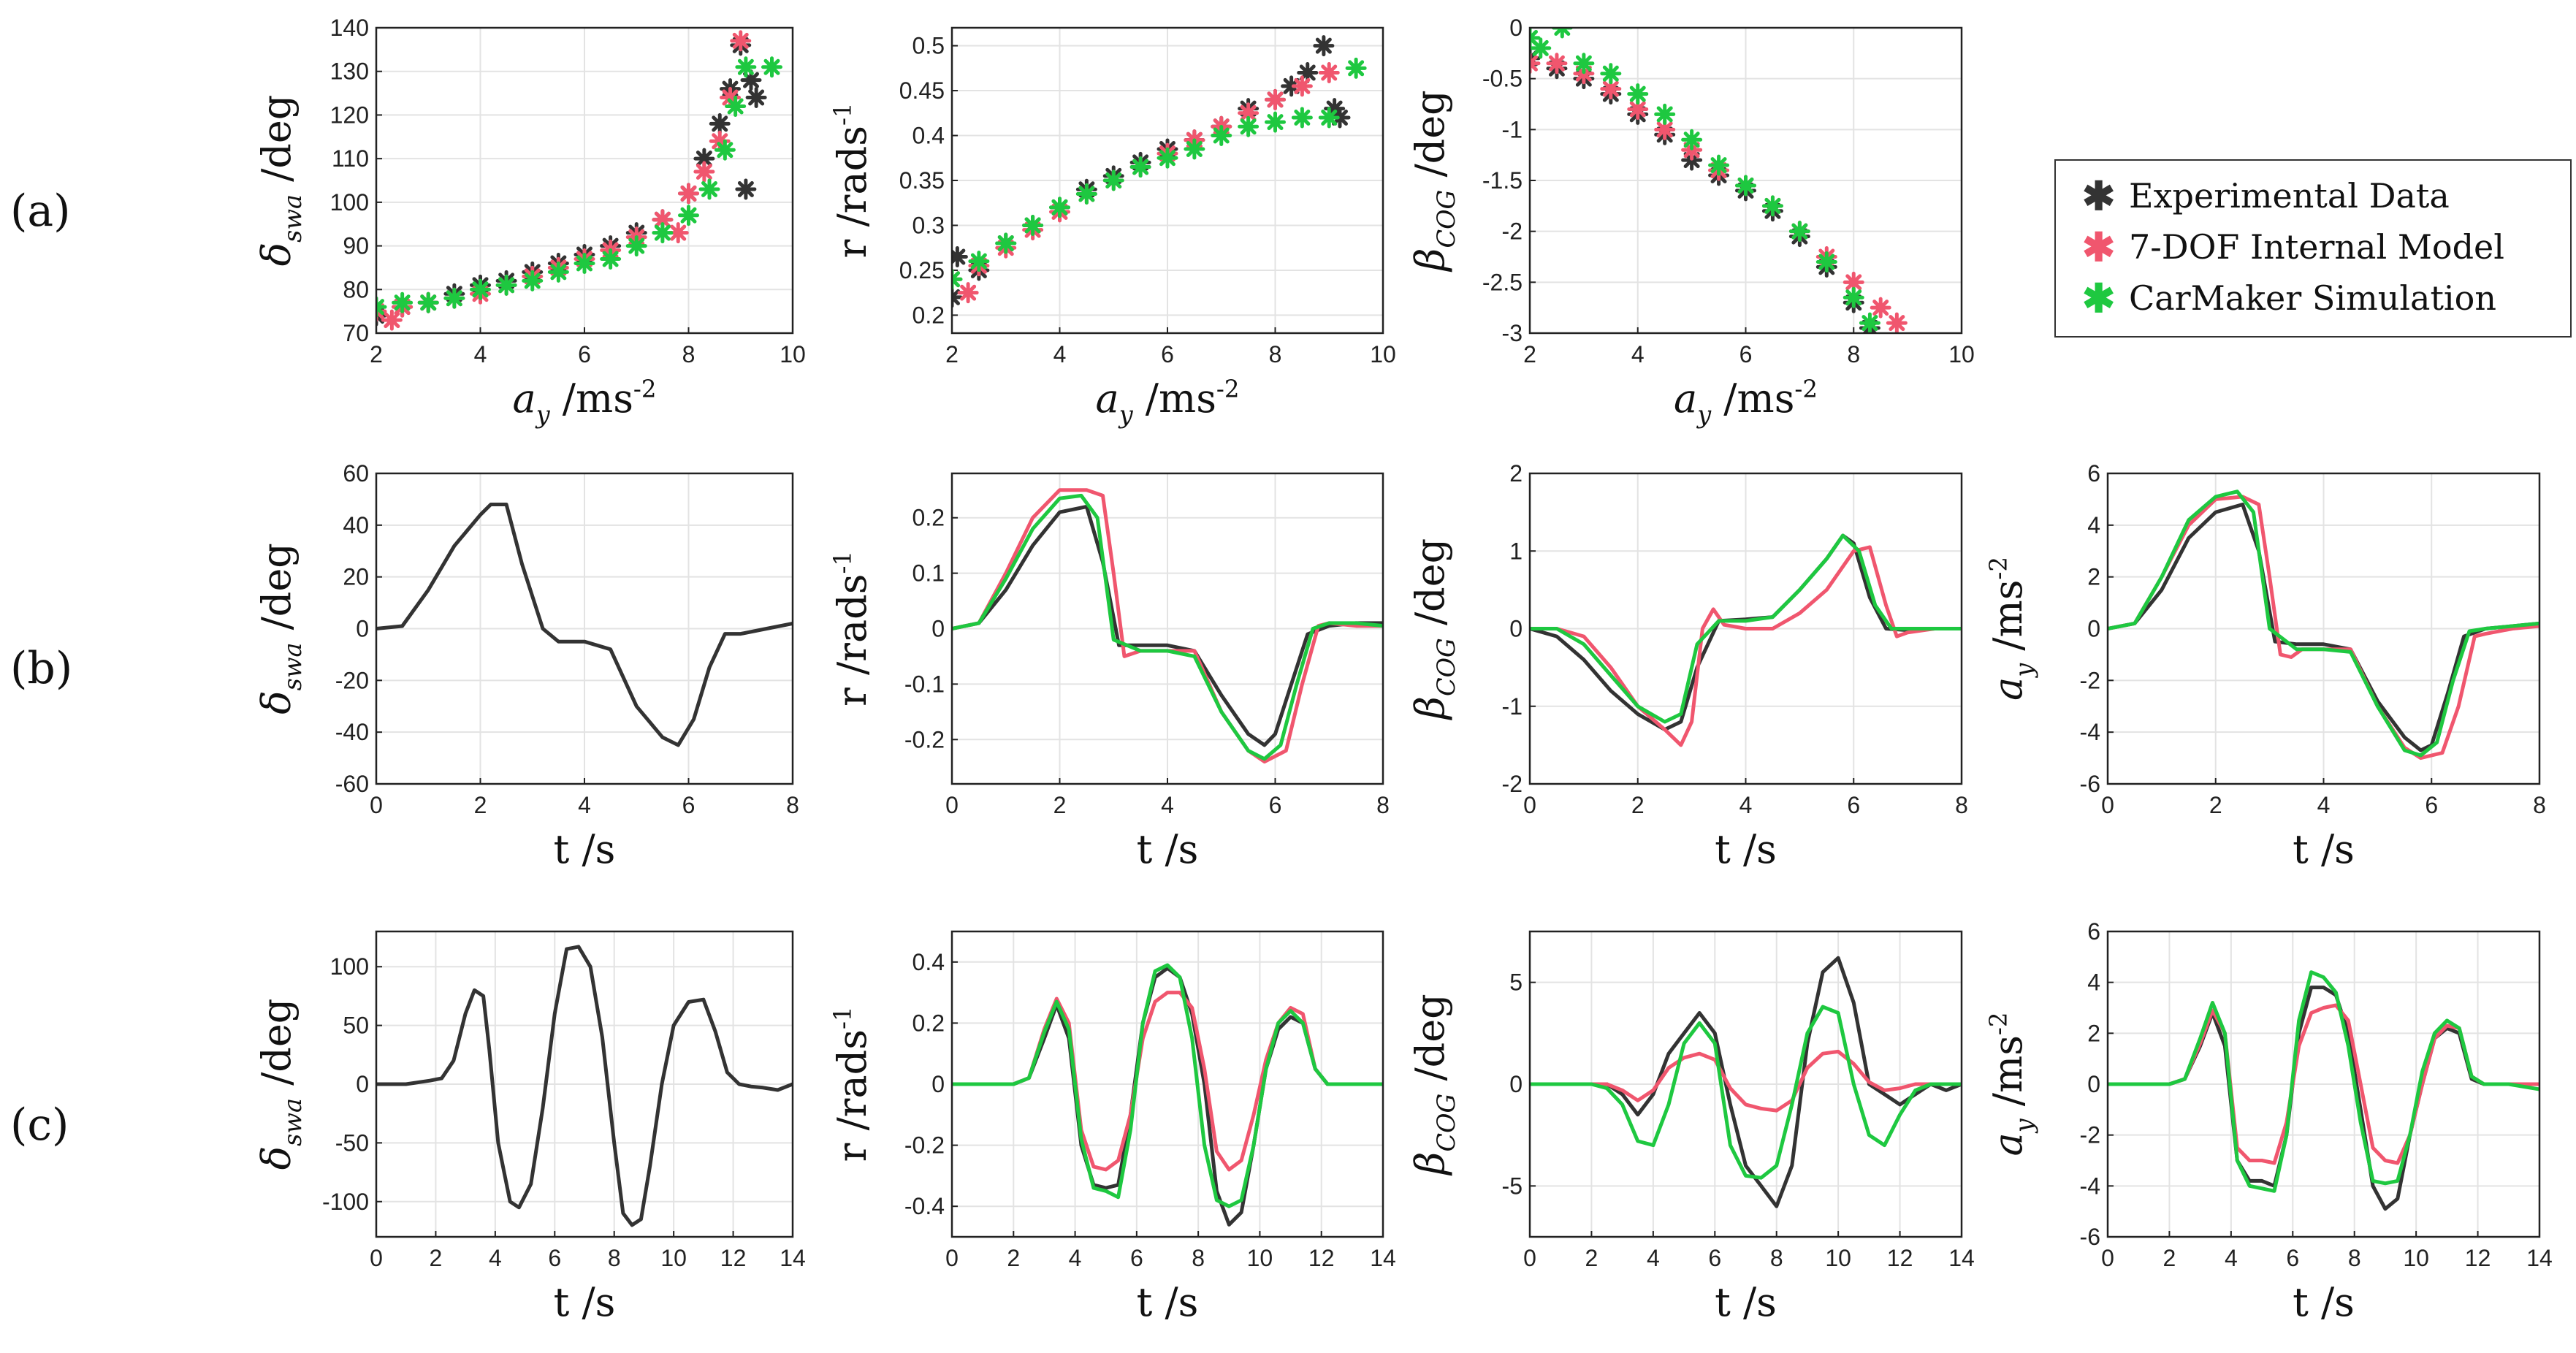 Image resolution: width=2576 pixels, height=1353 pixels. Describe the element at coordinates (2094, 577) in the screenshot. I see `y-tick-label-b4-4: 2` at that location.